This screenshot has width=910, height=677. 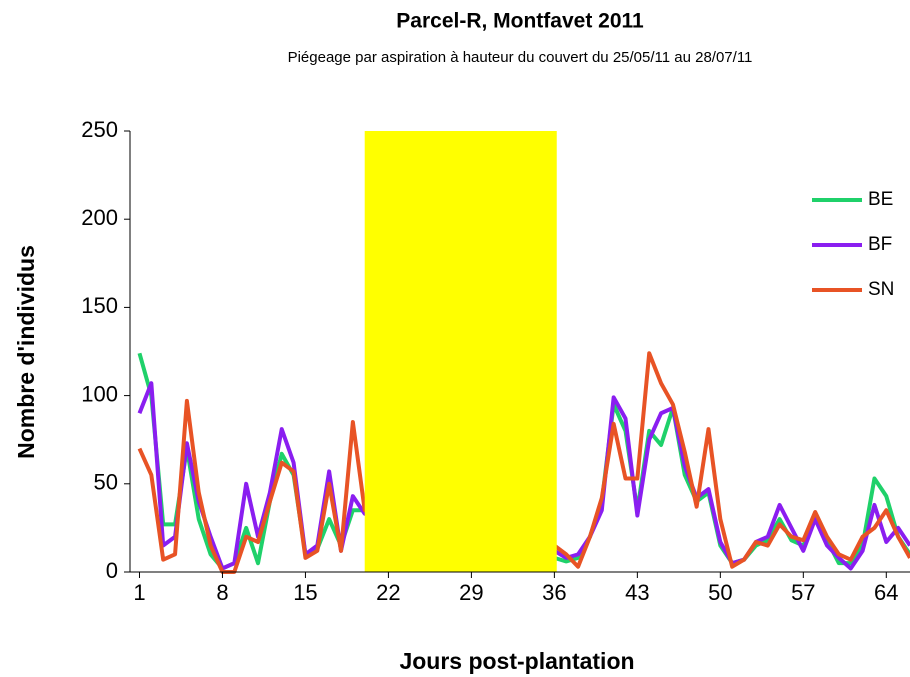 What do you see at coordinates (106, 482) in the screenshot?
I see `y-tick-label: 50` at bounding box center [106, 482].